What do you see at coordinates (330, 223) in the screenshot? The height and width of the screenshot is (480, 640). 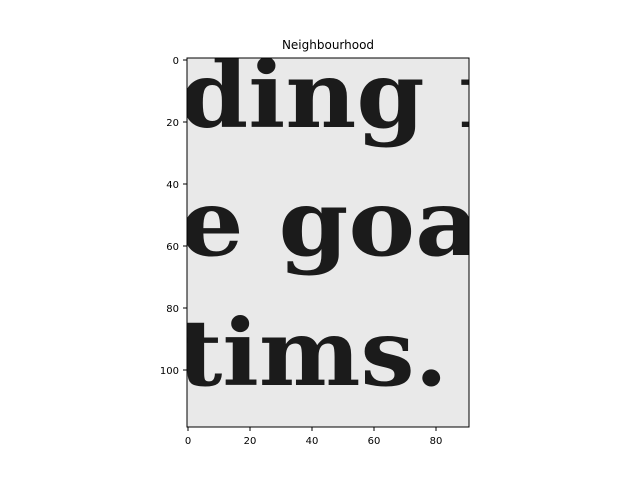 I see `image-text-line-2: e goa` at bounding box center [330, 223].